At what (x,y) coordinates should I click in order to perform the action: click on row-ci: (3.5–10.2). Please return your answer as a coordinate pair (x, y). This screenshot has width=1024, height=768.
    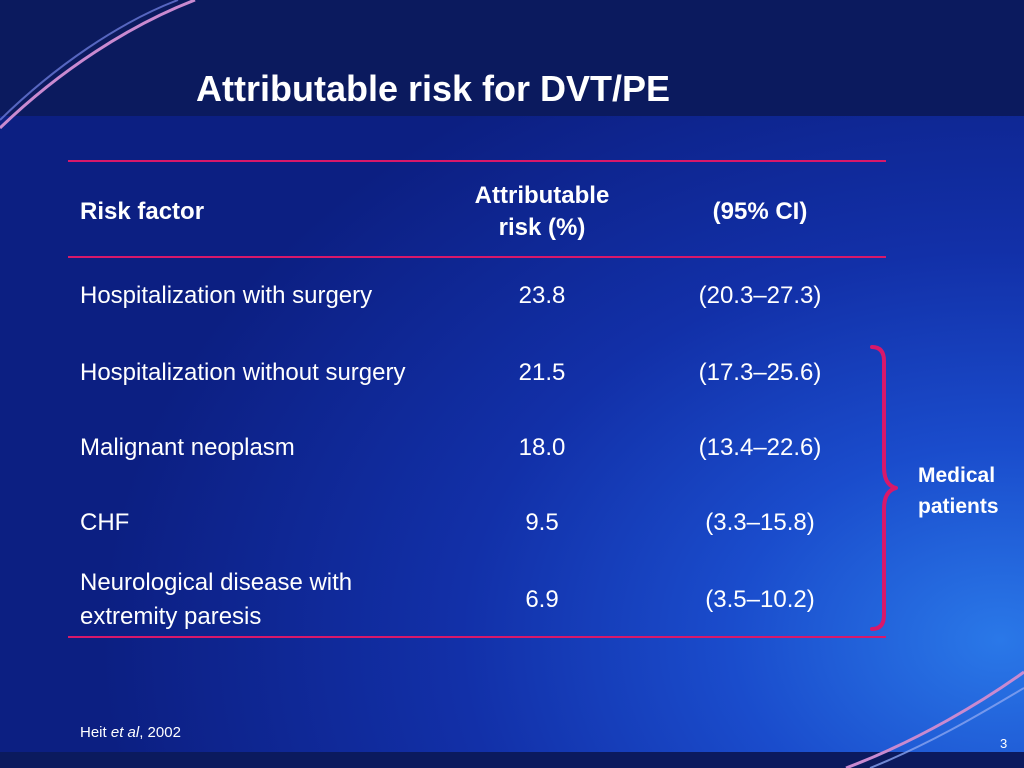
    Looking at the image, I should click on (760, 599).